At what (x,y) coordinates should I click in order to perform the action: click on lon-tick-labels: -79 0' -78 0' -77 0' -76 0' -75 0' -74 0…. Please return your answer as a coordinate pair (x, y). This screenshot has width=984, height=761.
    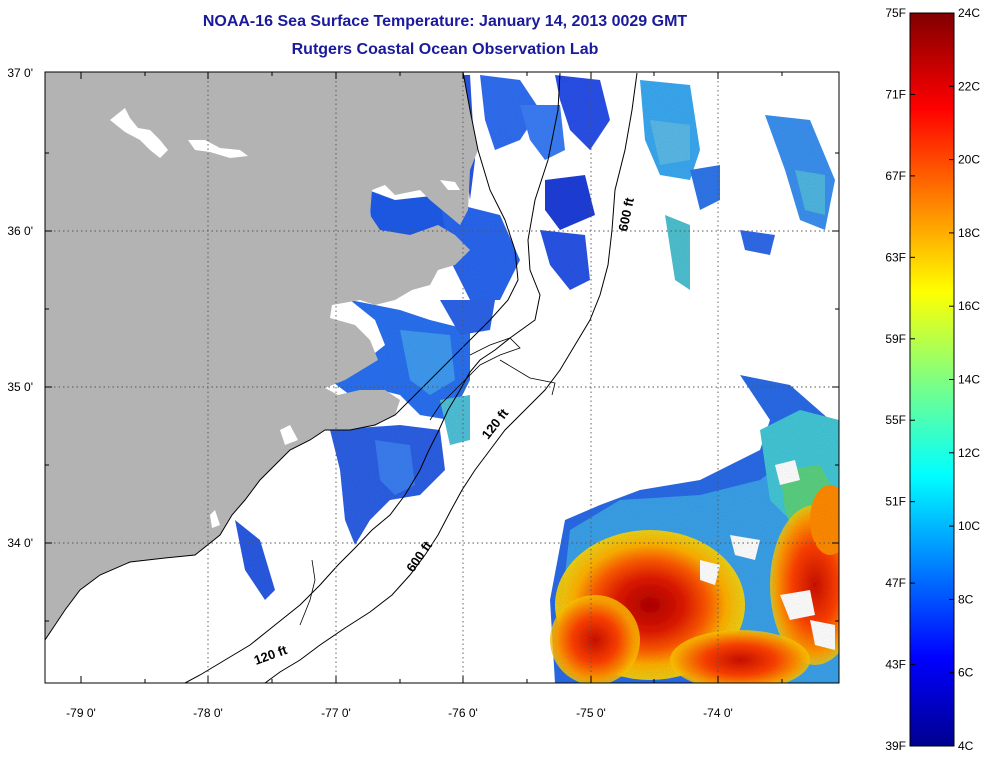
    Looking at the image, I should click on (399, 713).